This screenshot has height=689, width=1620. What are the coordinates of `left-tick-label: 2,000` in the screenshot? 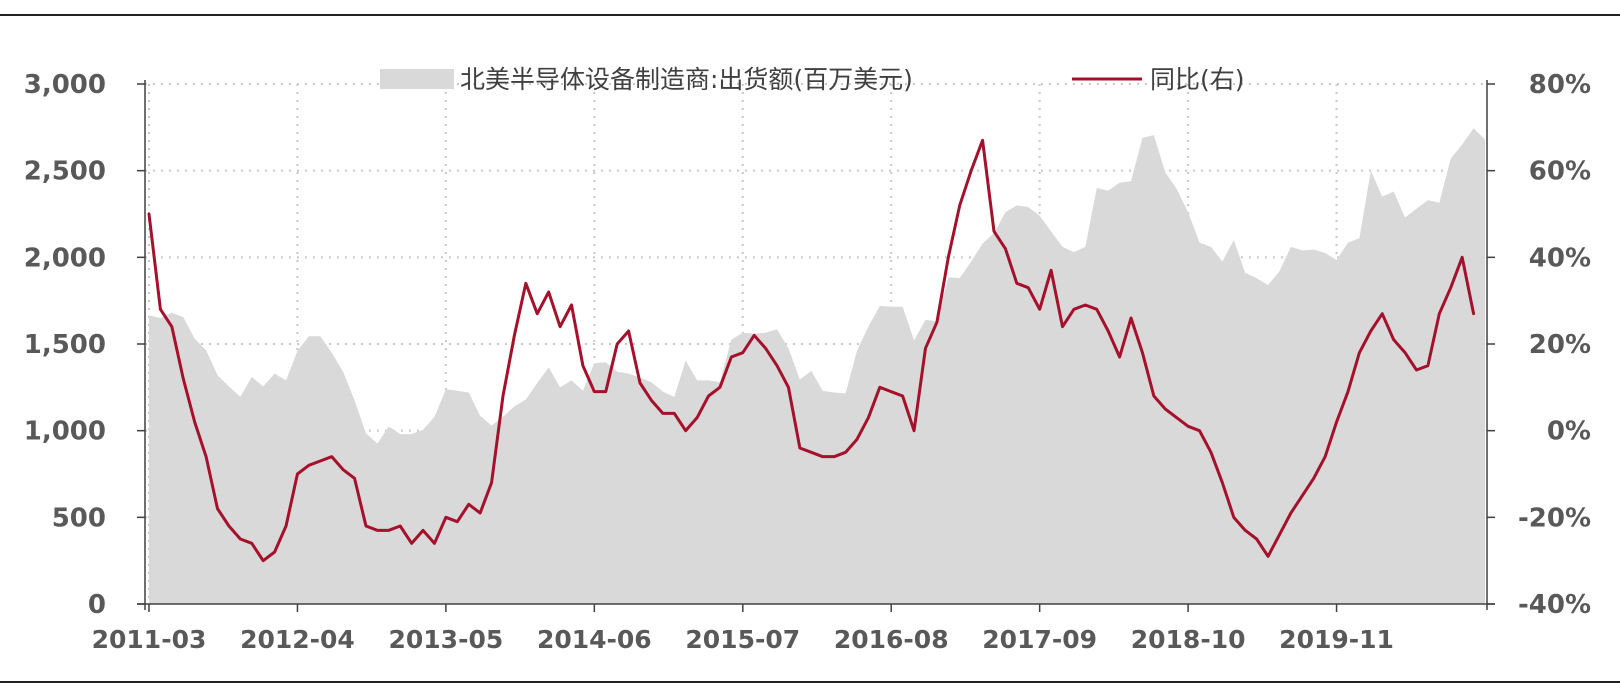 It's located at (65, 258).